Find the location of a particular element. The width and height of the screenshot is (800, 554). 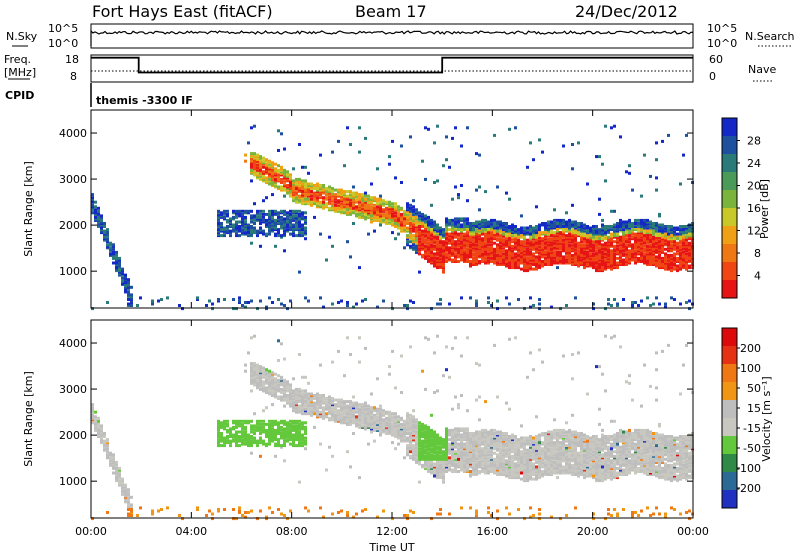

colorbar-tick-label: 16 is located at coordinates (754, 208).